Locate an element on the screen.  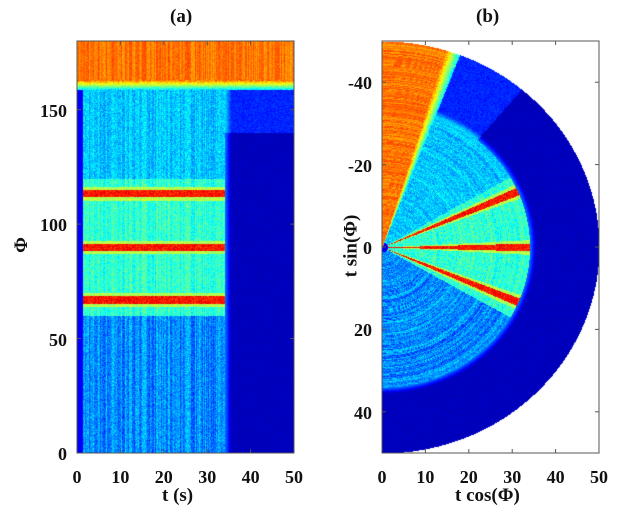
panel-a-ylabel: Φ is located at coordinates (21, 245).